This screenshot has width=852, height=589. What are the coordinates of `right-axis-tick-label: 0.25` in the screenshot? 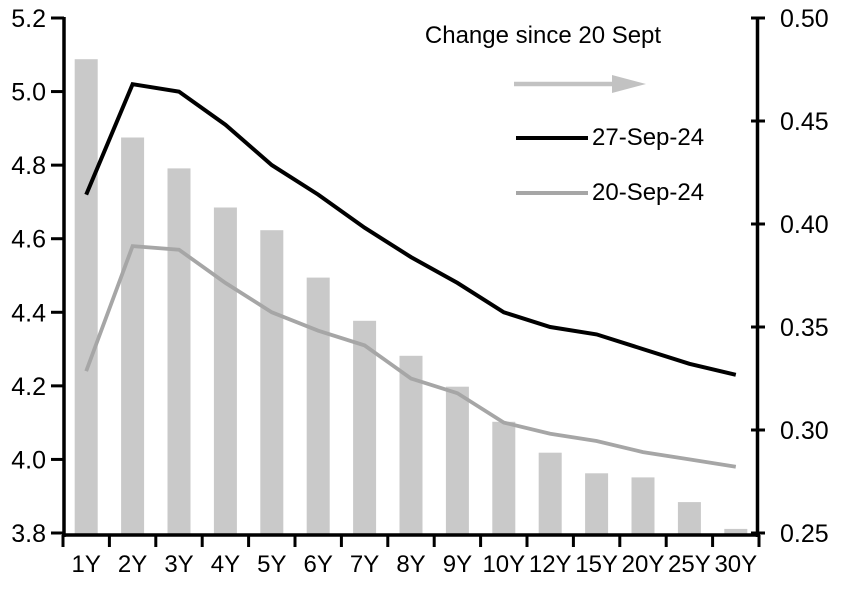 It's located at (804, 534).